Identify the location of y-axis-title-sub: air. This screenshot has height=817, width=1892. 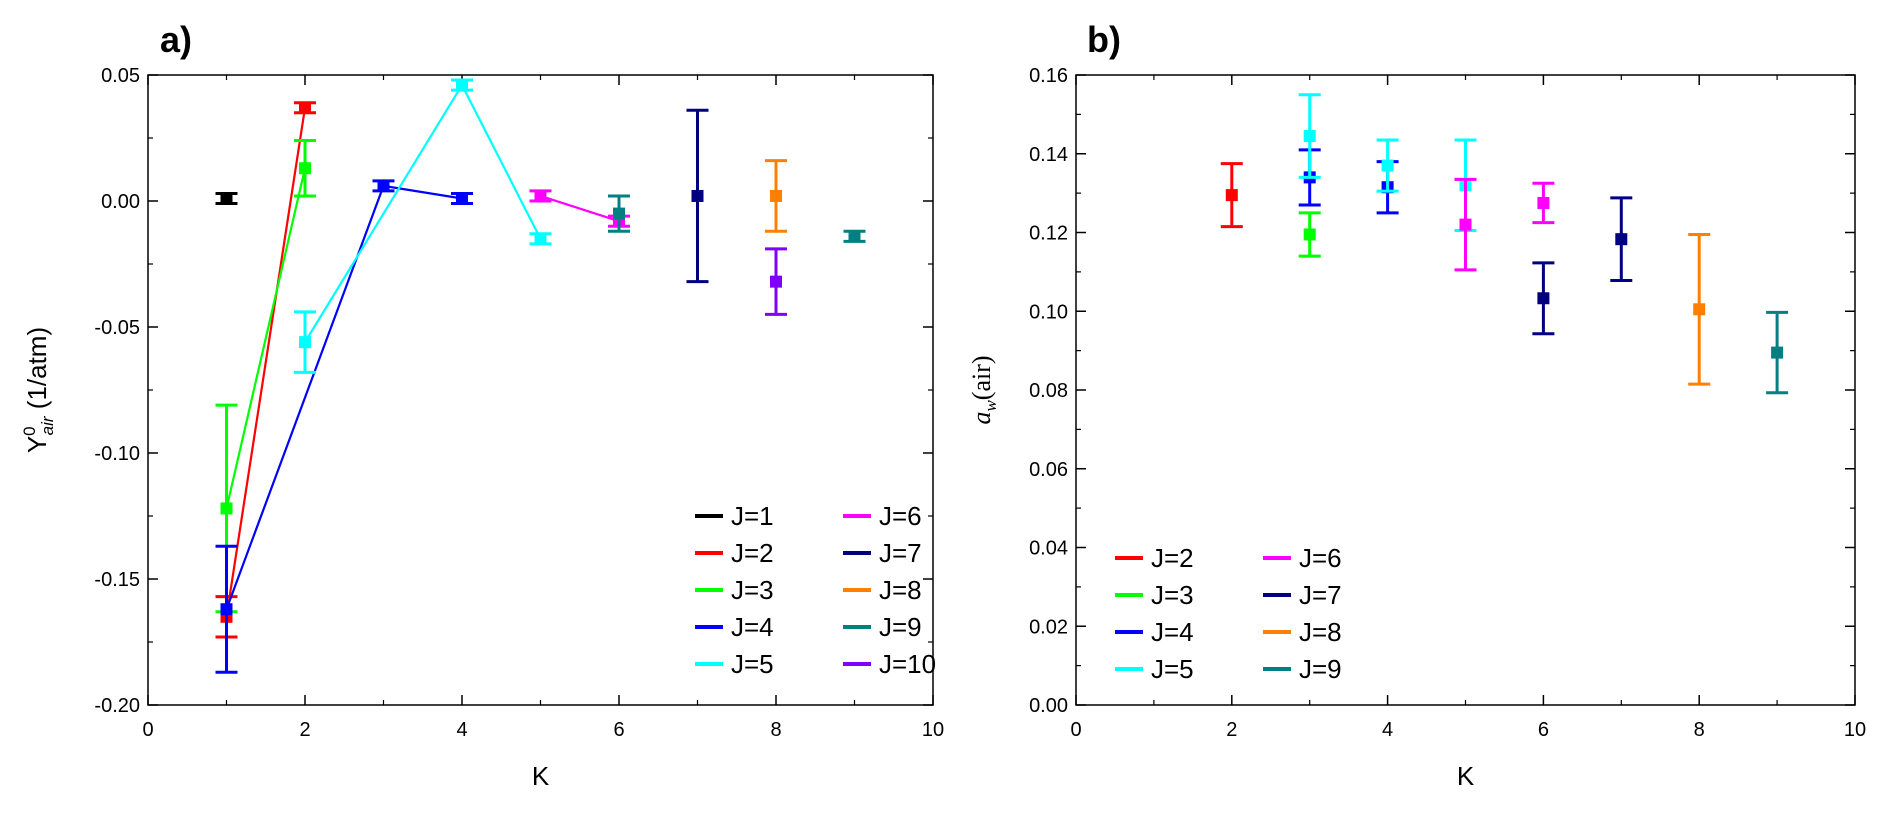
(47, 425).